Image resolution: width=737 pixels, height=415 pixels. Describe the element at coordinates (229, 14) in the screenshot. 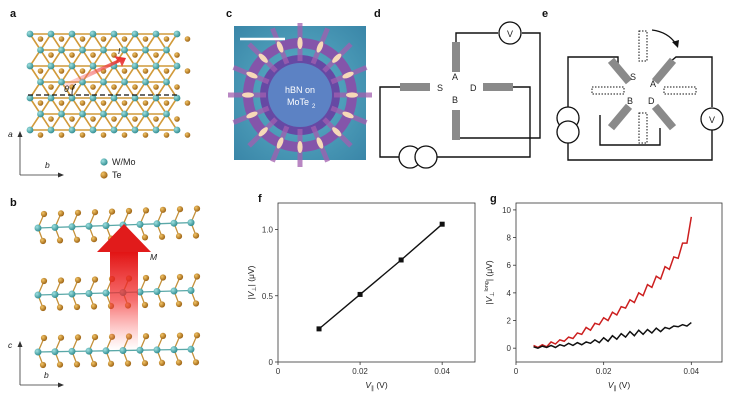

I see `panel-c-label: c` at that location.